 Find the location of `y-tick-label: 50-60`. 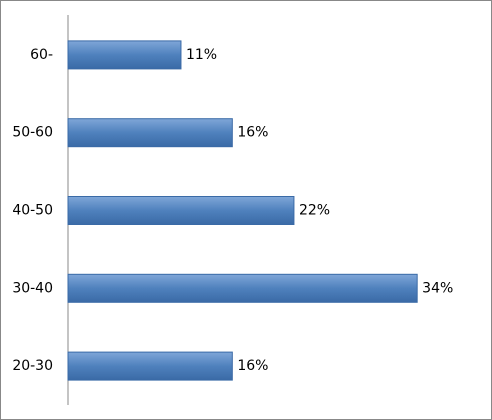

y-tick-label: 50-60 is located at coordinates (32, 133).